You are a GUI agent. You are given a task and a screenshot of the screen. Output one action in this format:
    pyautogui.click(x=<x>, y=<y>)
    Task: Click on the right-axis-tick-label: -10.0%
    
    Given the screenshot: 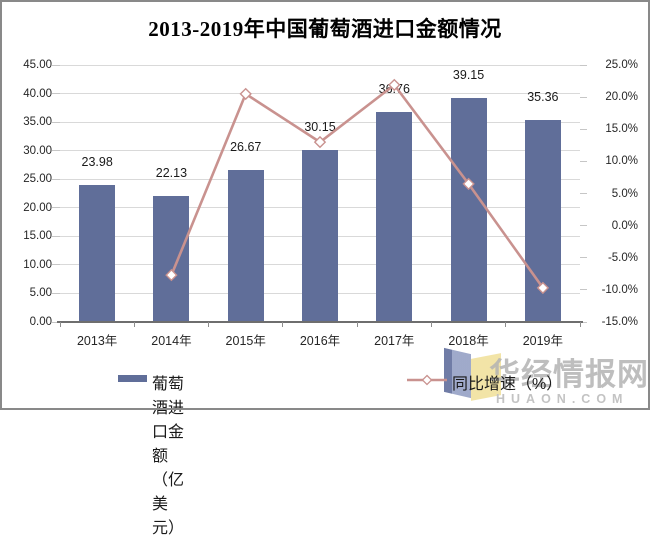 What is the action you would take?
    pyautogui.click(x=619, y=289)
    